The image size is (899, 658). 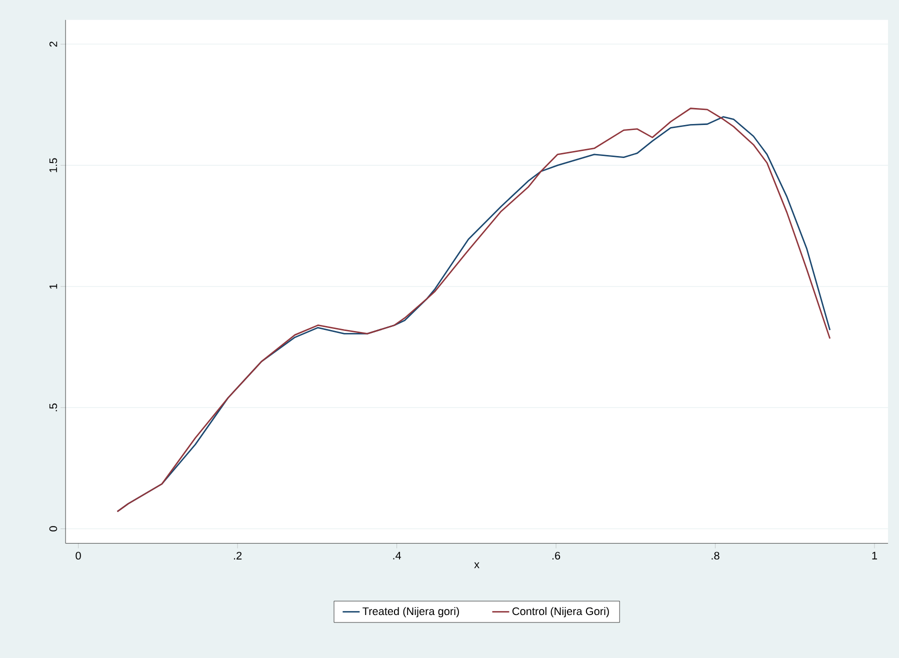 I want to click on y-tick-label: 1.5, so click(x=53, y=165).